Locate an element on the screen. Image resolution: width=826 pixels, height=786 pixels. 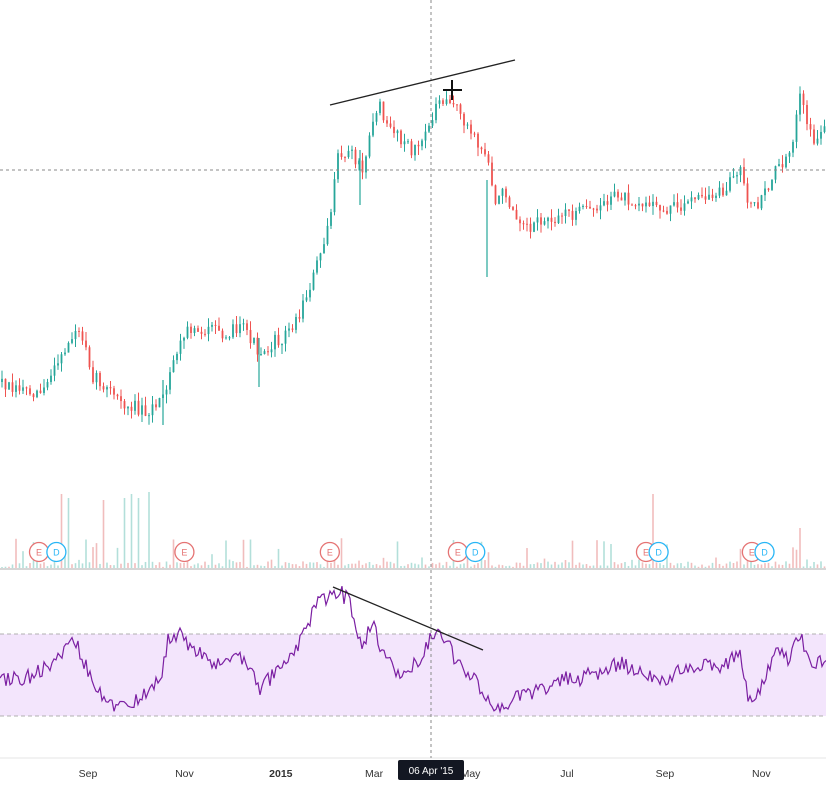
oscillator-trendline is located at coordinates (408, 618).